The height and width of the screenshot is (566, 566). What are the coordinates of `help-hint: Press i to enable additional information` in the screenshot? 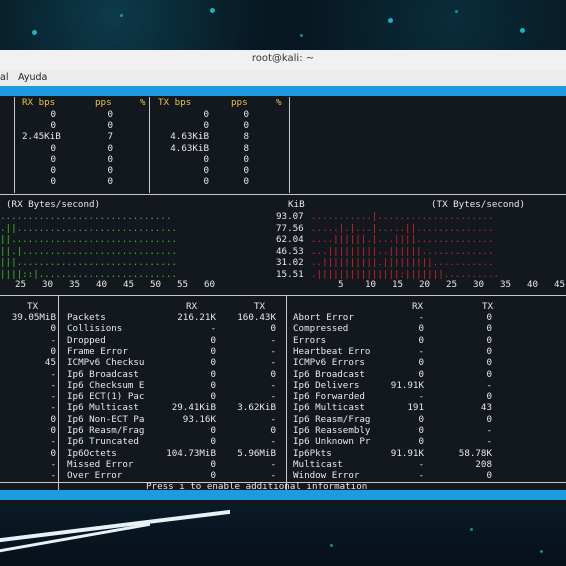 It's located at (257, 486).